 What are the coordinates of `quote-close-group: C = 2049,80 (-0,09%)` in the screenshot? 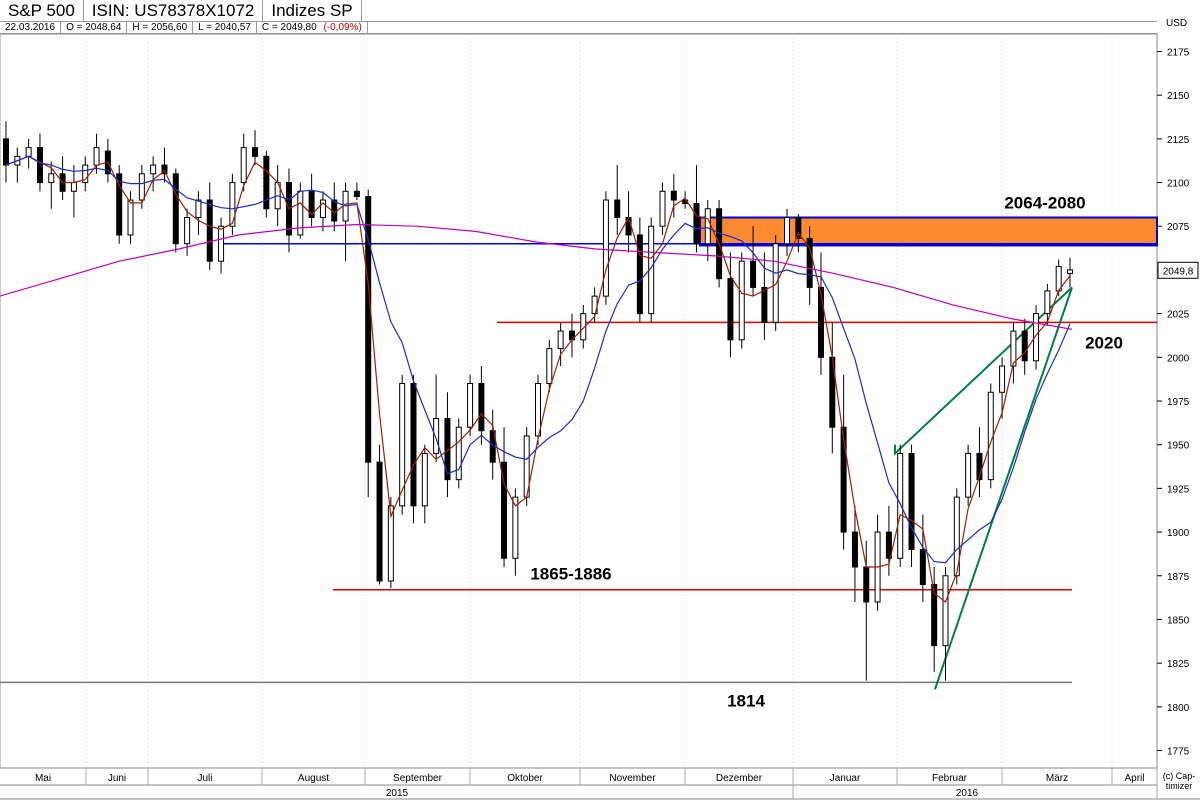 It's located at (312, 28).